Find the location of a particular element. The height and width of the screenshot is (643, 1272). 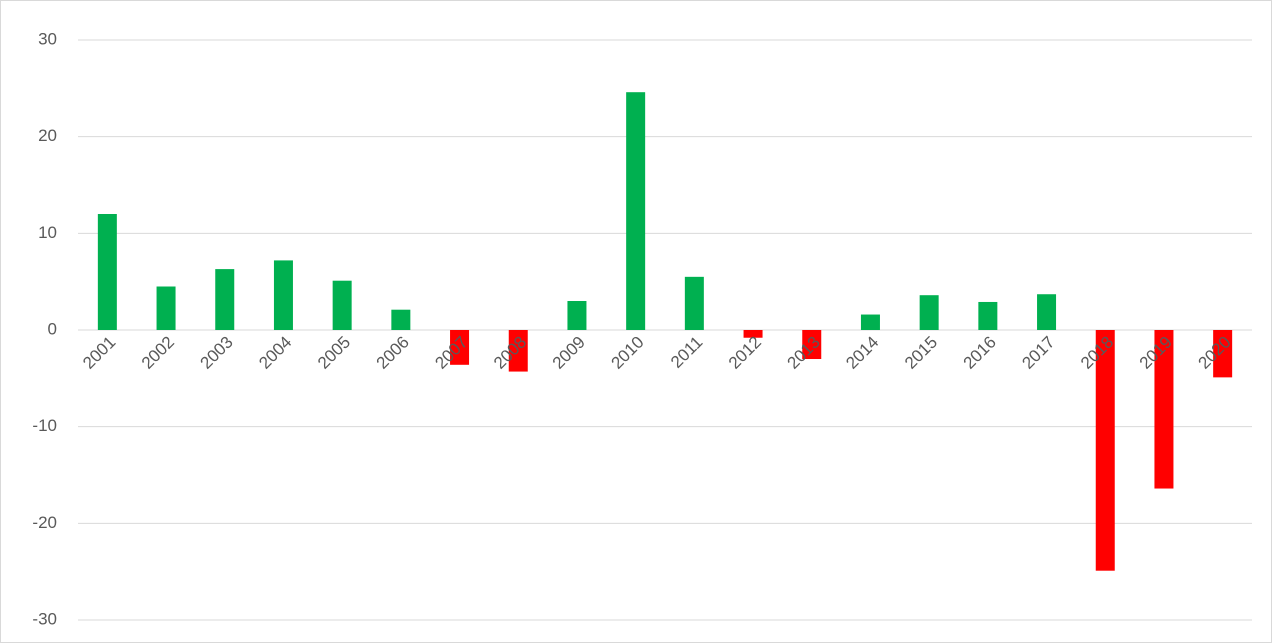

y-tick-label: -30 is located at coordinates (44, 618).